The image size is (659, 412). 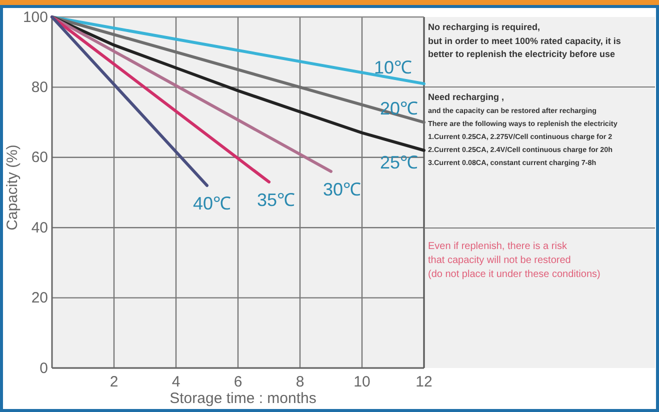 I want to click on y-axis-title: Capacity (%), so click(x=12, y=187).